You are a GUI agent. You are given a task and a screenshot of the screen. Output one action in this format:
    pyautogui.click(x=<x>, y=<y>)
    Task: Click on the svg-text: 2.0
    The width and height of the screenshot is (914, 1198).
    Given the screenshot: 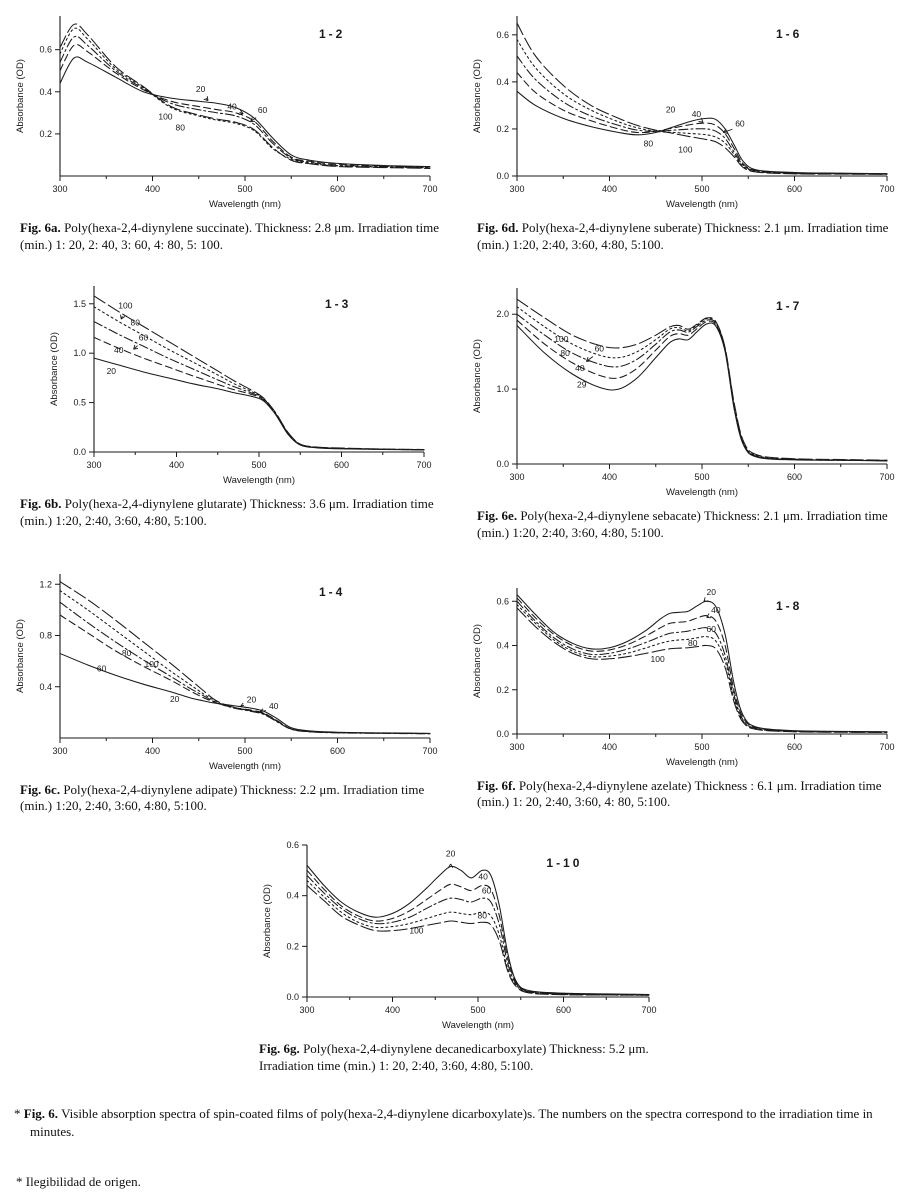 What is the action you would take?
    pyautogui.click(x=502, y=314)
    